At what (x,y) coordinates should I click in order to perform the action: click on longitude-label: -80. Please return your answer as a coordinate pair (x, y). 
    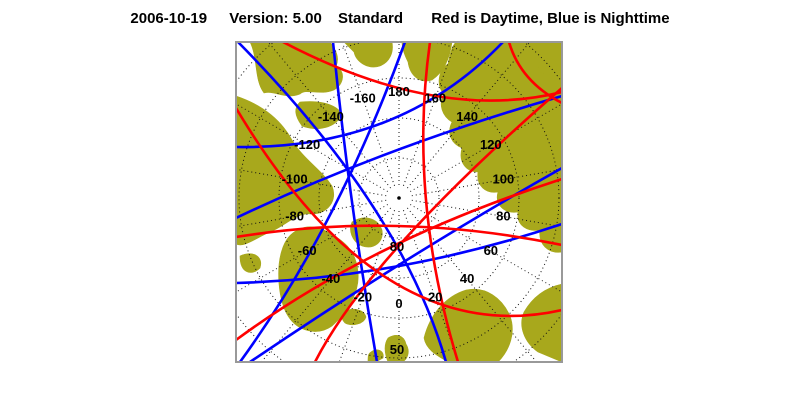
    Looking at the image, I should click on (294, 215).